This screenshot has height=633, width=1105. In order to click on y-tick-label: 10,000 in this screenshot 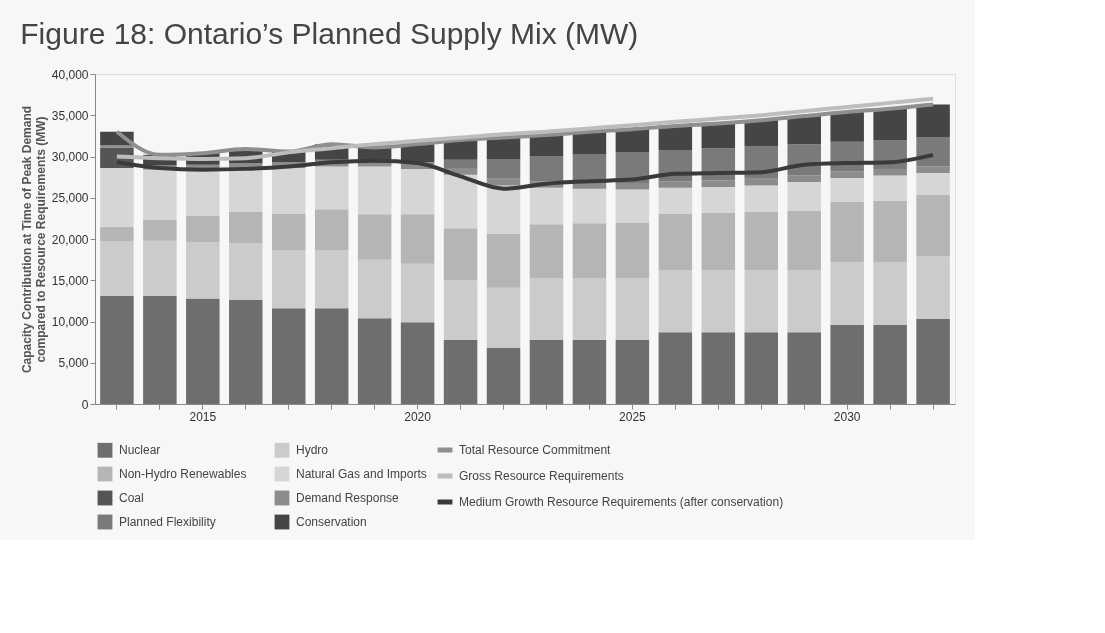, I will do `click(70, 322)`.